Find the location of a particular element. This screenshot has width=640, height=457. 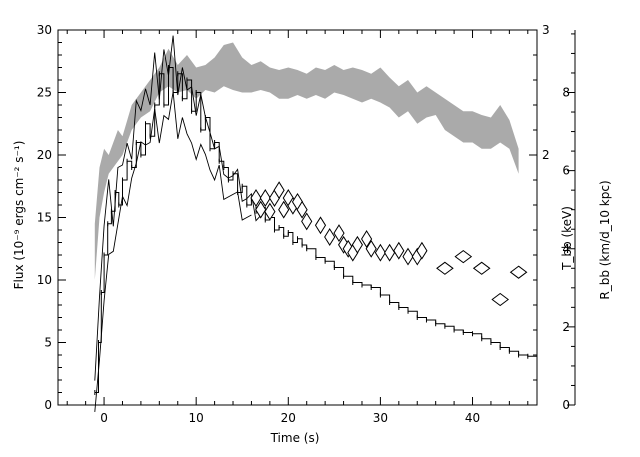

radius-axis-title: R_bb (km/d_10 kpc) is located at coordinates (605, 239).